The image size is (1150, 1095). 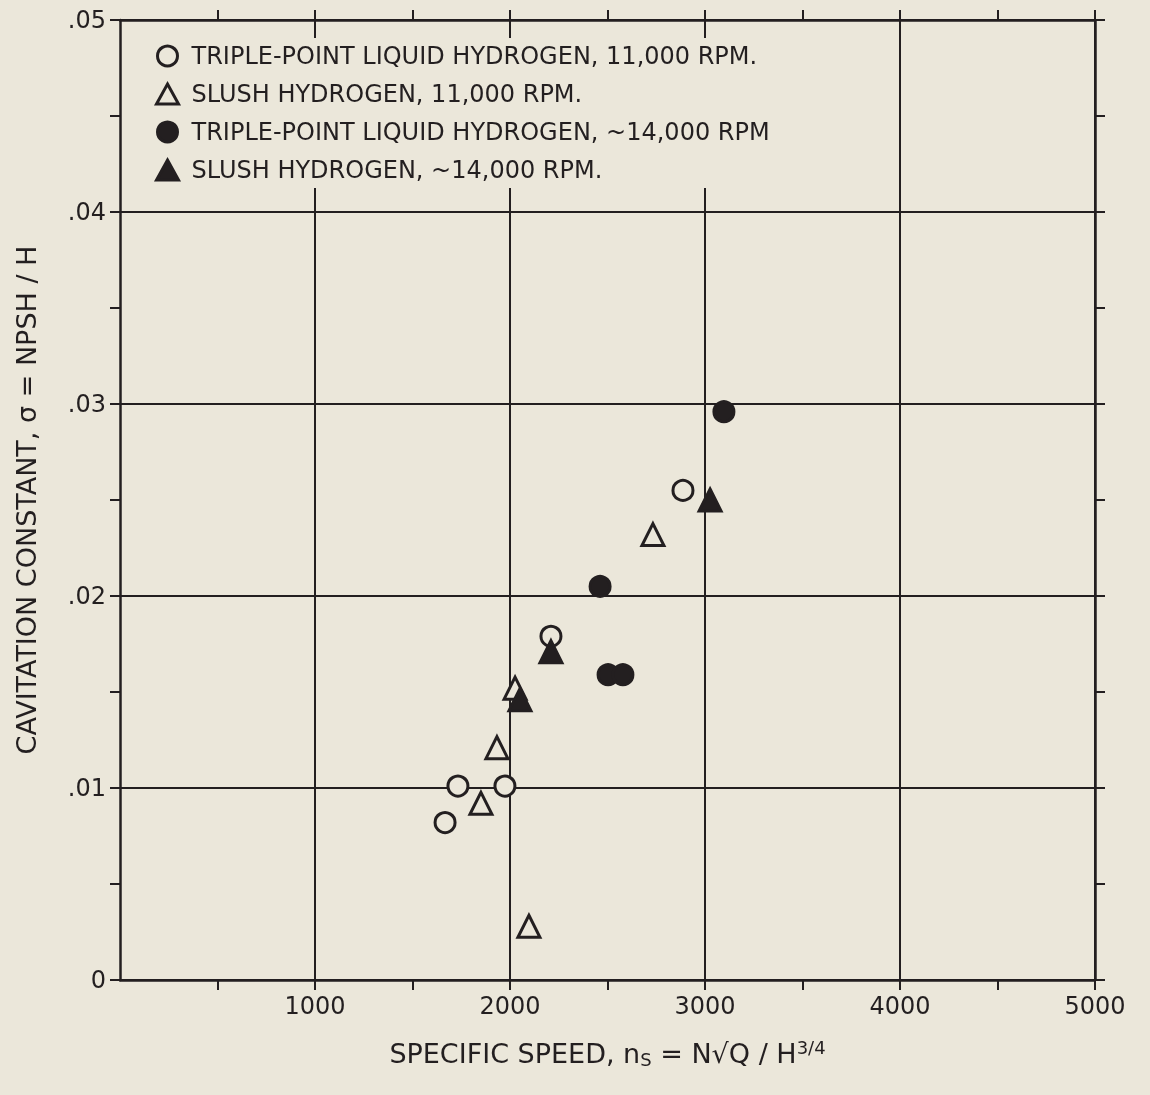 What do you see at coordinates (397, 170) in the screenshot?
I see `legend-label: SLUSH HYDROGEN, ~14,000 RPM.` at bounding box center [397, 170].